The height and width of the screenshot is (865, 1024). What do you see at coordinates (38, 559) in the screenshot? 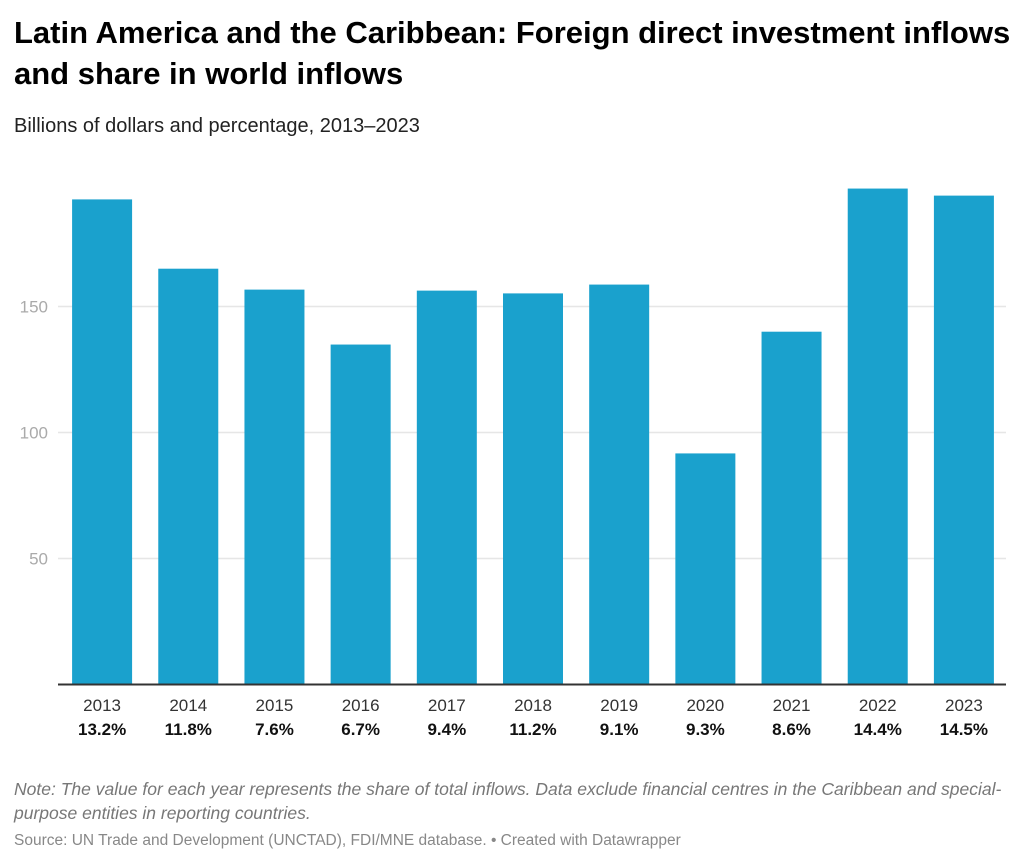
I see `y-tick-label: 50` at bounding box center [38, 559].